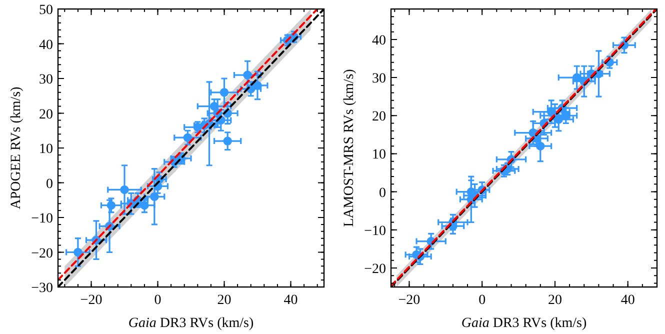  What do you see at coordinates (16, 148) in the screenshot?
I see `y-axis-title: APOGEE RVs (km/s)` at bounding box center [16, 148].